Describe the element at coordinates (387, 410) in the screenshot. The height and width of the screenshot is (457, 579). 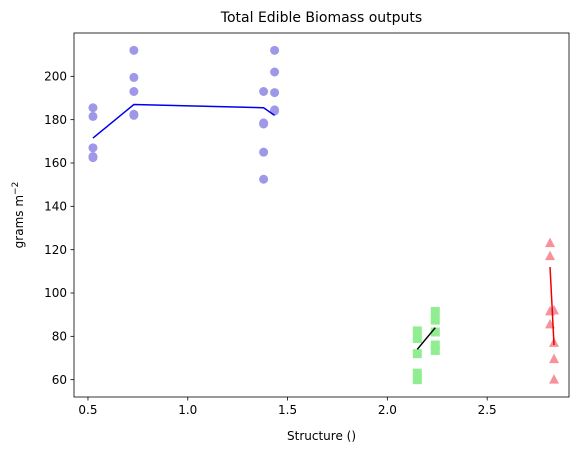
I see `x-tick-label: 2.0` at that location.